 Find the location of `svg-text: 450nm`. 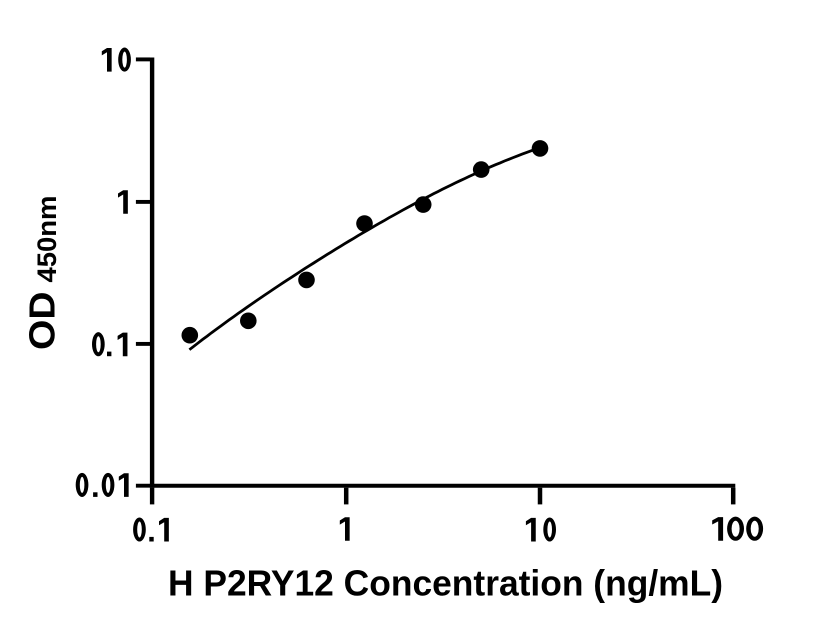

svg-text: 450nm is located at coordinates (47, 238).